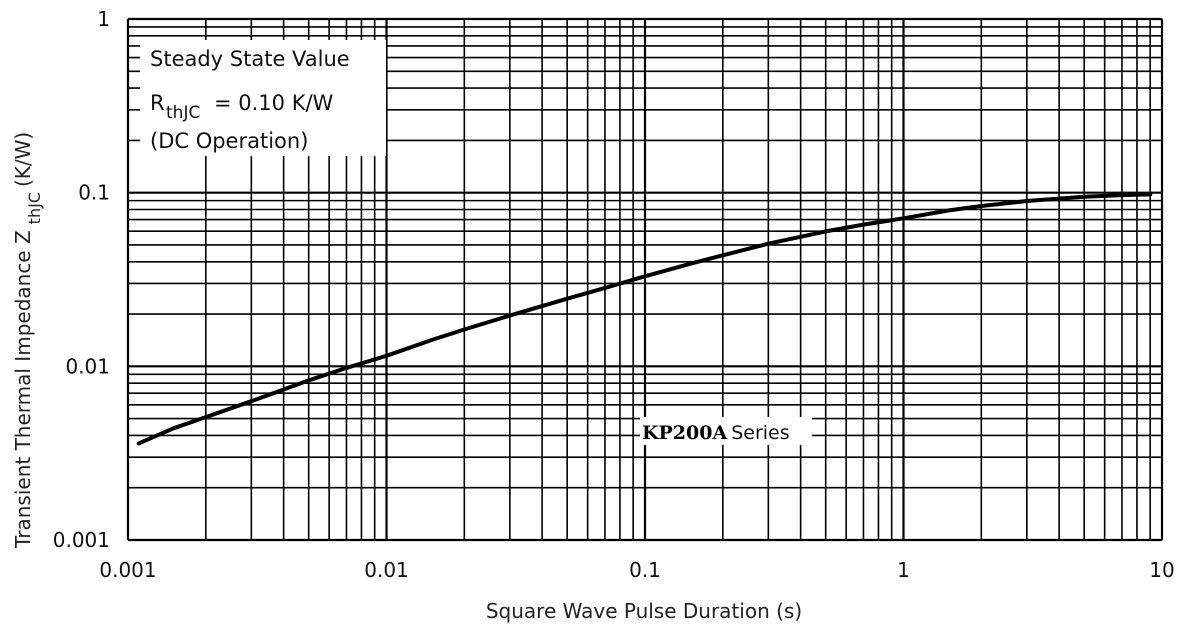 This screenshot has width=1188, height=628. I want to click on y-tick-label: 0.01, so click(87, 366).